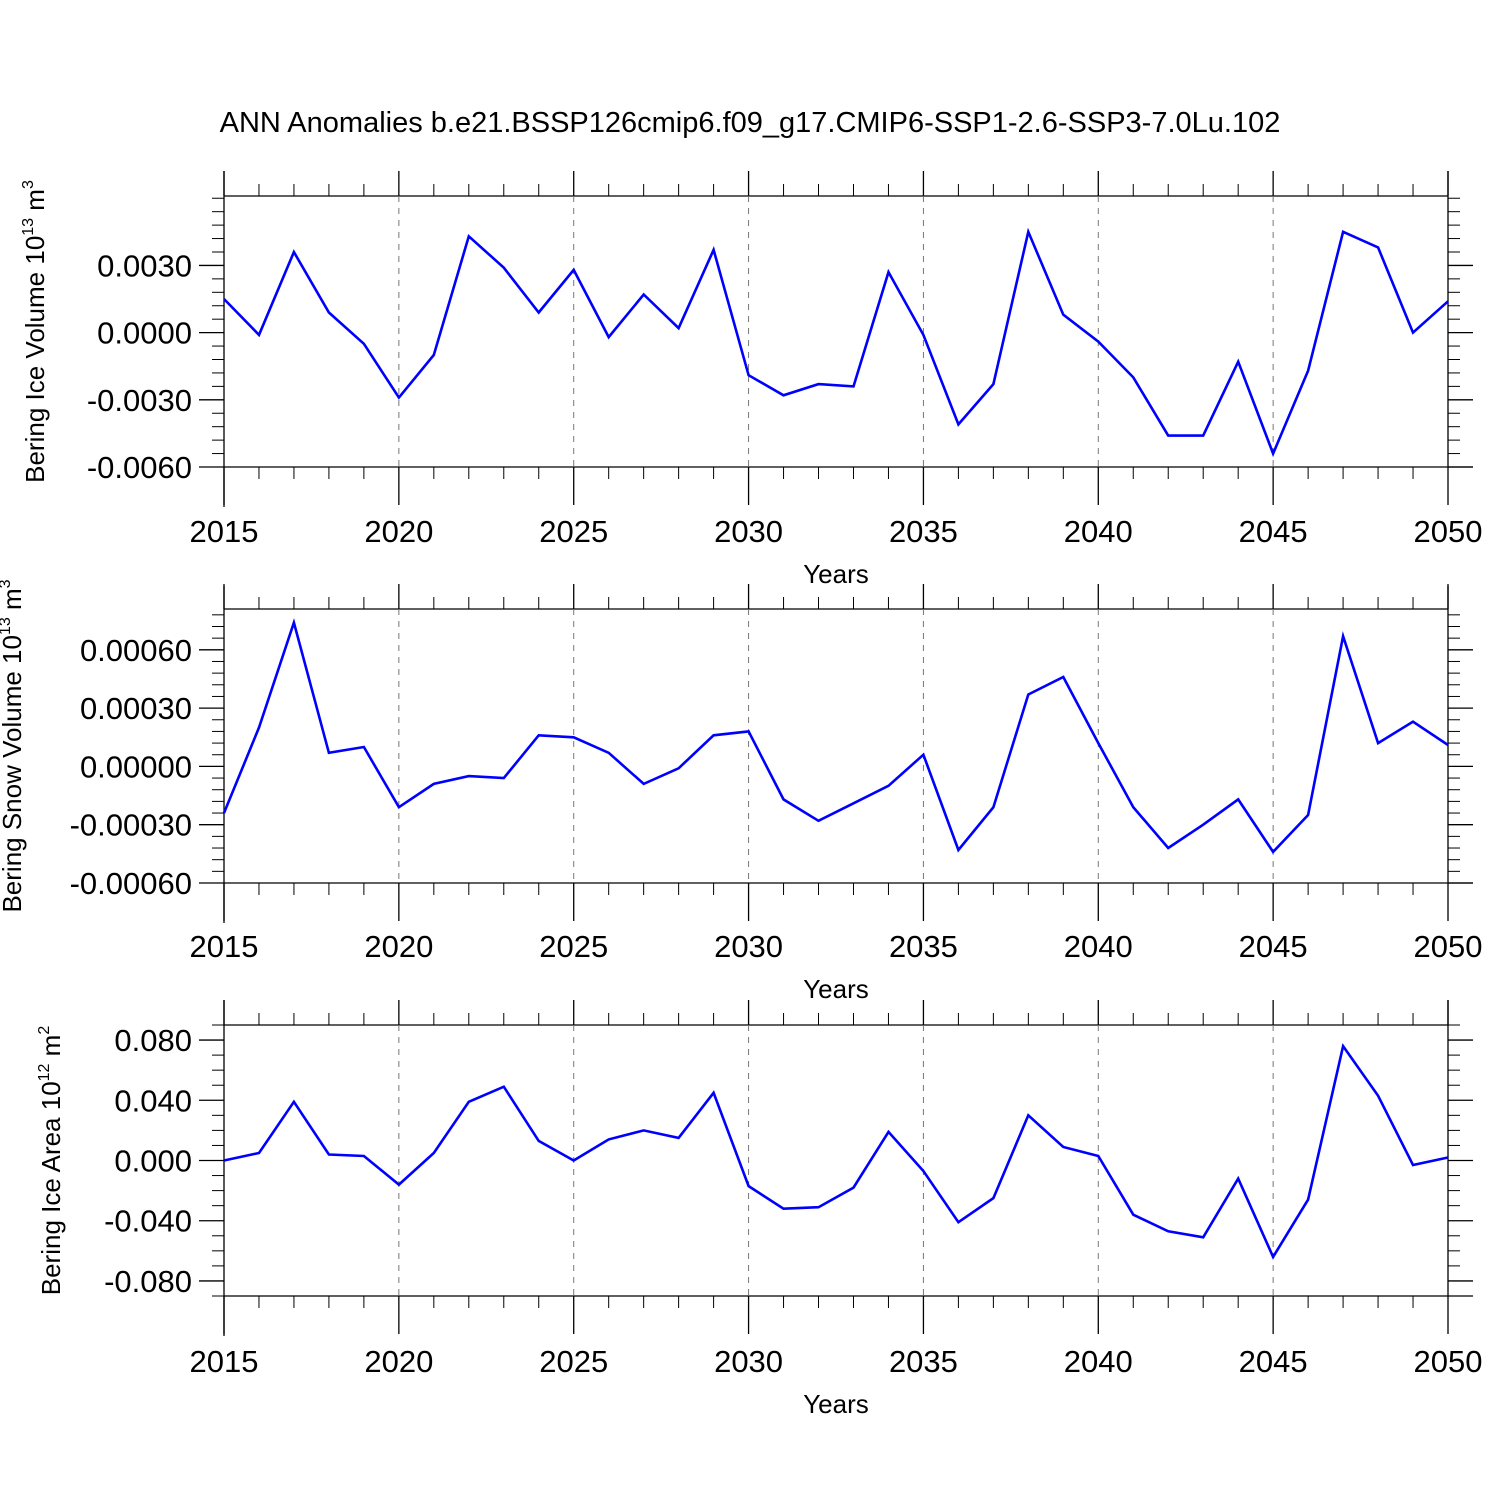 The height and width of the screenshot is (1500, 1500). I want to click on y-tick-label: 0.080, so click(153, 1040).